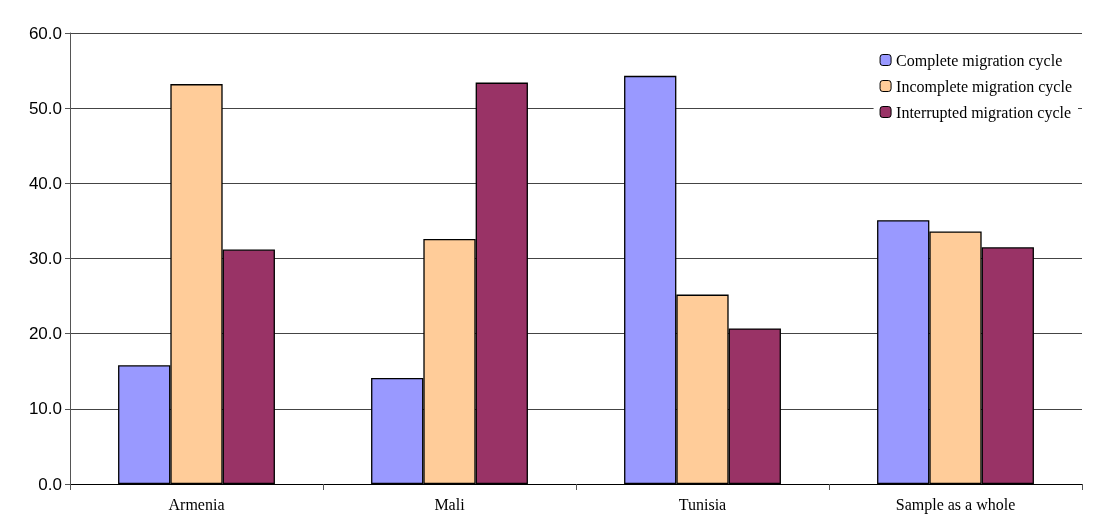 The width and height of the screenshot is (1116, 530). What do you see at coordinates (45, 409) in the screenshot?
I see `y-tick-label: 10.0` at bounding box center [45, 409].